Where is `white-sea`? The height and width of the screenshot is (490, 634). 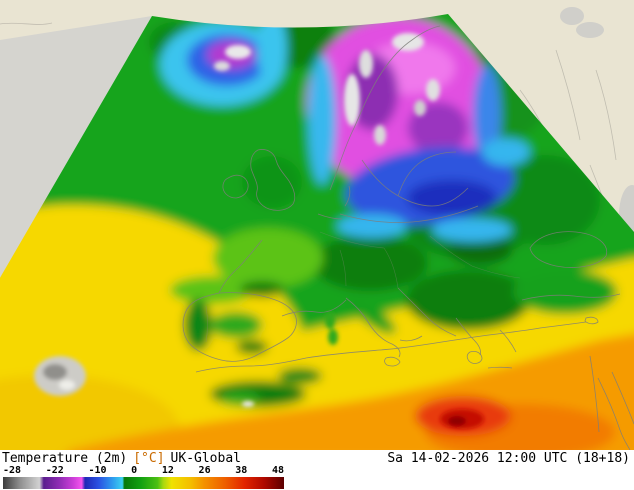 white-sea is located at coordinates (572, 16).